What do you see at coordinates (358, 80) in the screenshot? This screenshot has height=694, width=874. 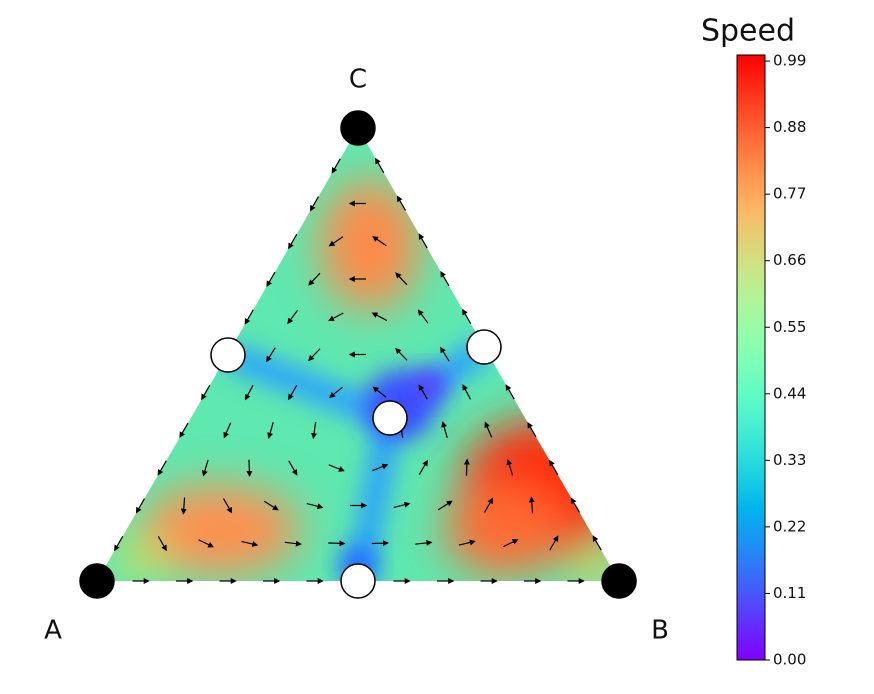 I see `vertex-label: C` at bounding box center [358, 80].